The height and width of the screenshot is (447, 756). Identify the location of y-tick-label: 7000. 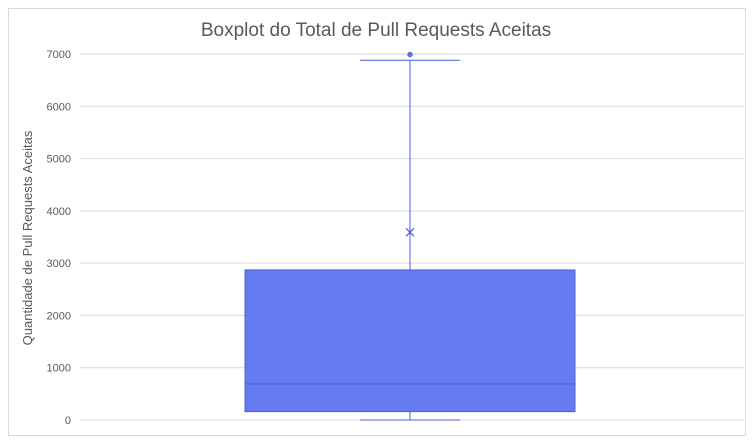
(59, 55).